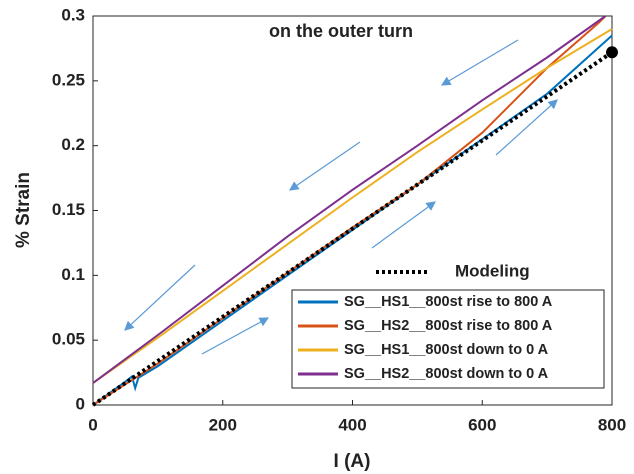 The image size is (634, 474). Describe the element at coordinates (68, 79) in the screenshot. I see `y-tick-label: 0.25` at that location.